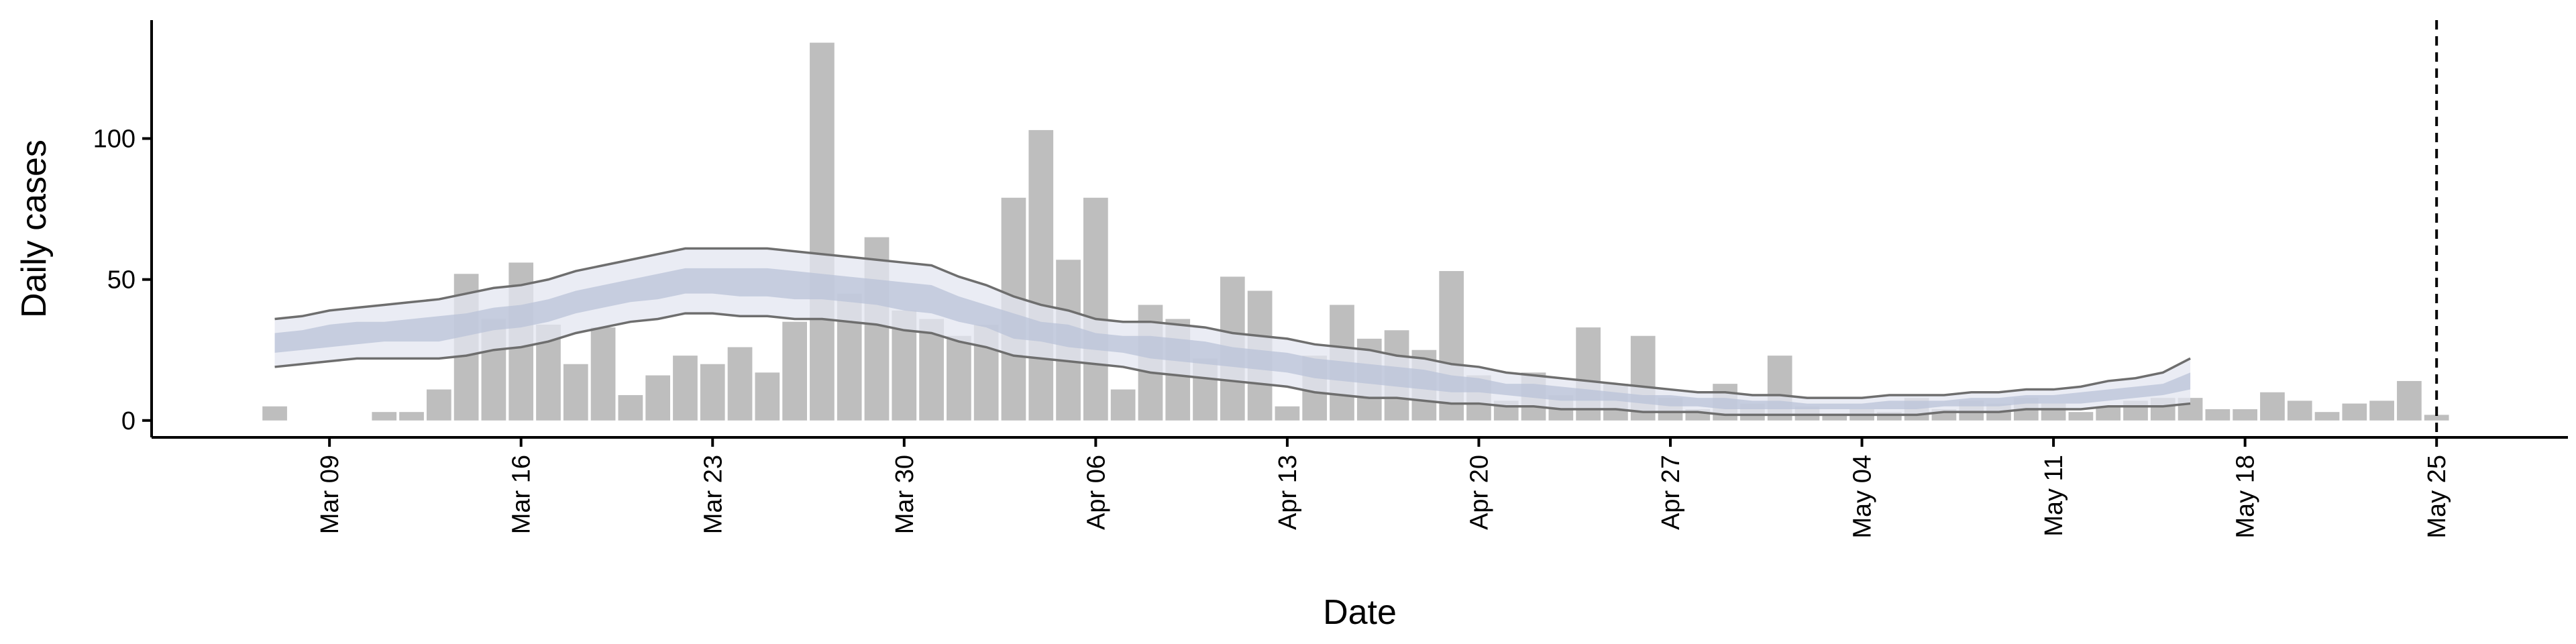 This screenshot has height=644, width=2576. I want to click on x-tick-label: May 18, so click(2246, 497).